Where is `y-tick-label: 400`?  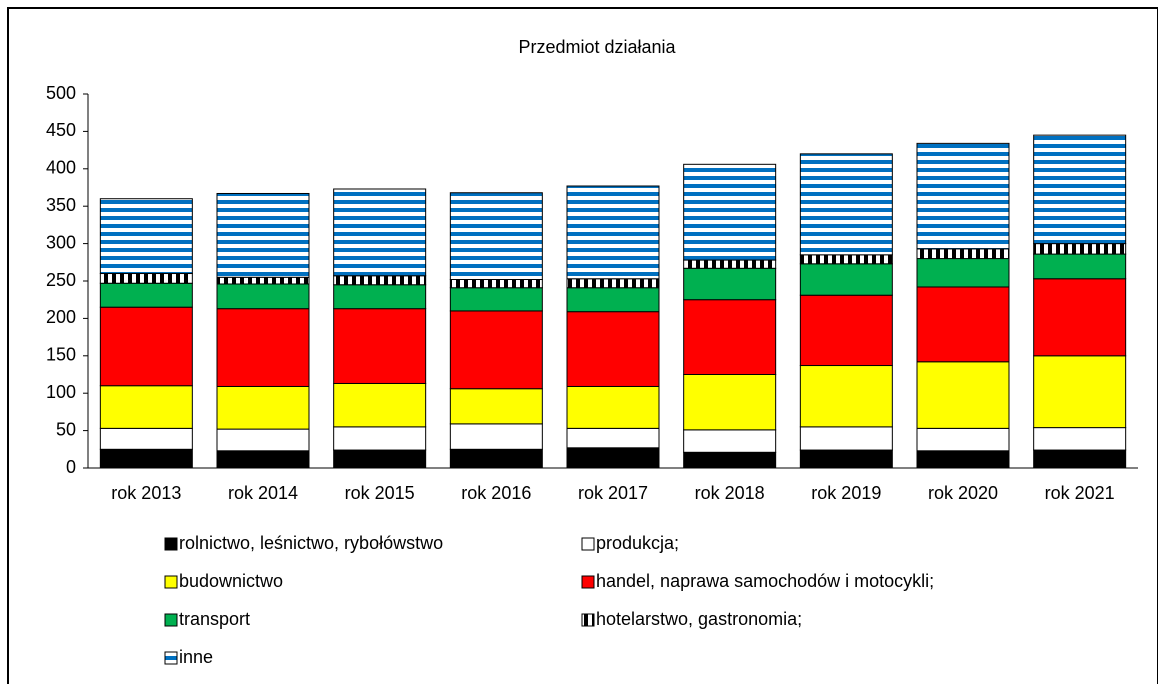
y-tick-label: 400 is located at coordinates (61, 168).